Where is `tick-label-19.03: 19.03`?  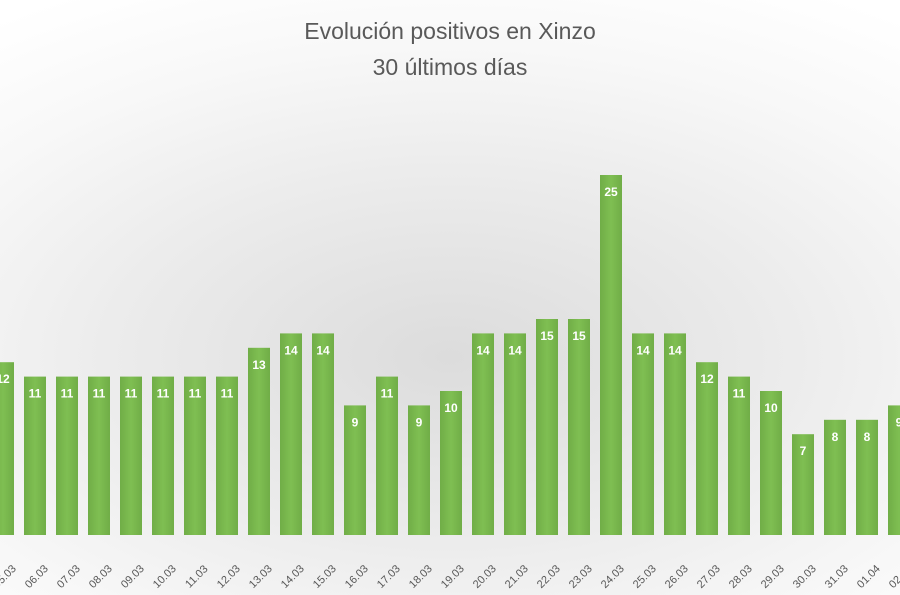
tick-label-19.03: 19.03 is located at coordinates (453, 577).